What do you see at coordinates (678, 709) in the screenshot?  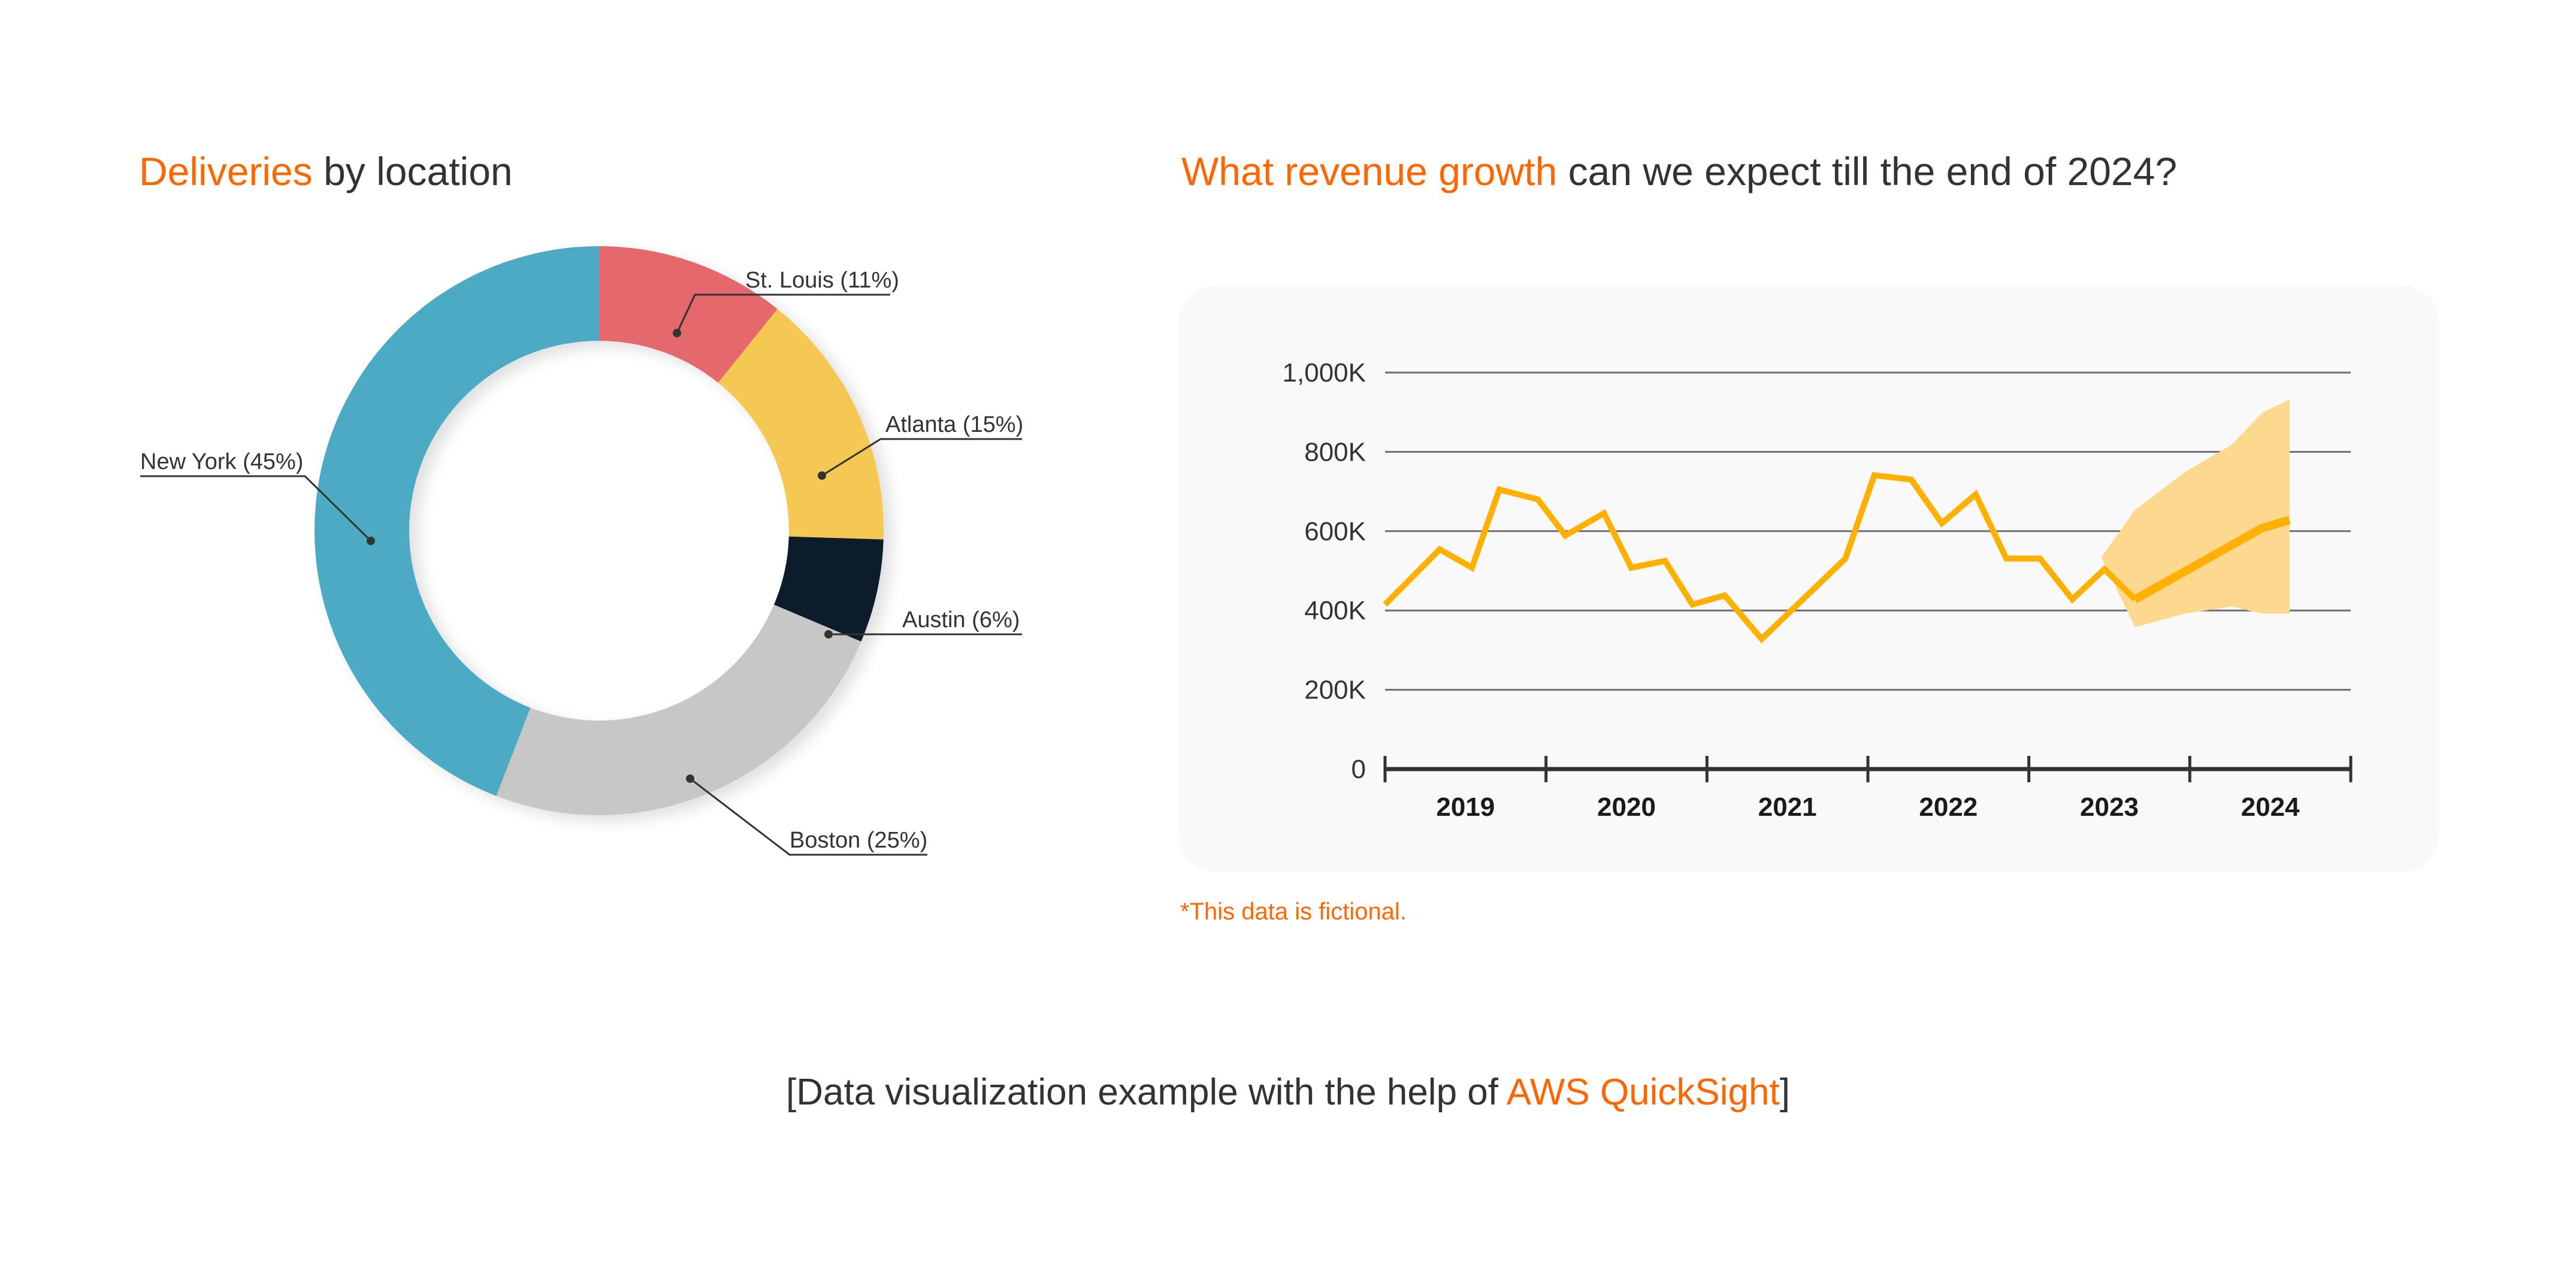 I see `donut-slice-boston` at bounding box center [678, 709].